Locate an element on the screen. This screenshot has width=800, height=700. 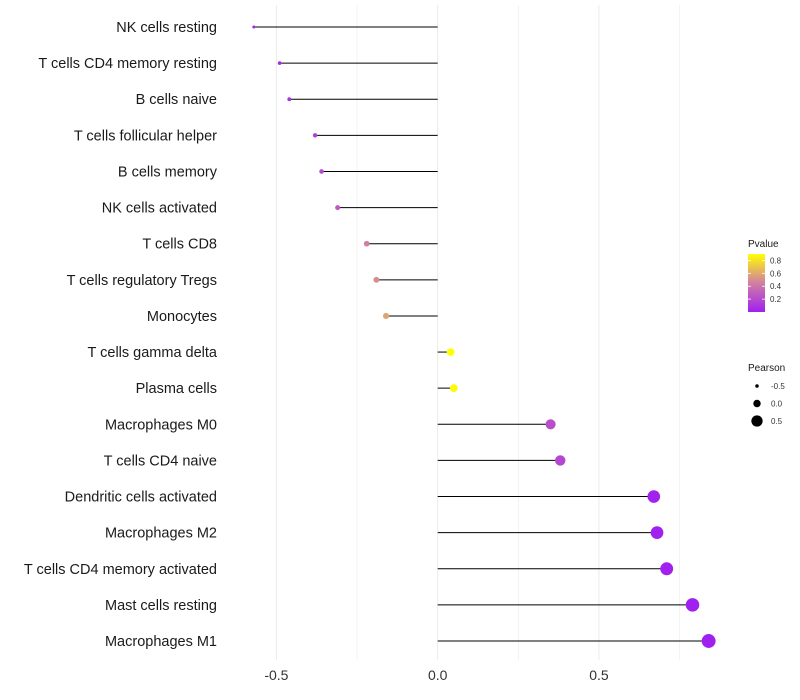
pearson-legend-label: -0.5 is located at coordinates (778, 386).